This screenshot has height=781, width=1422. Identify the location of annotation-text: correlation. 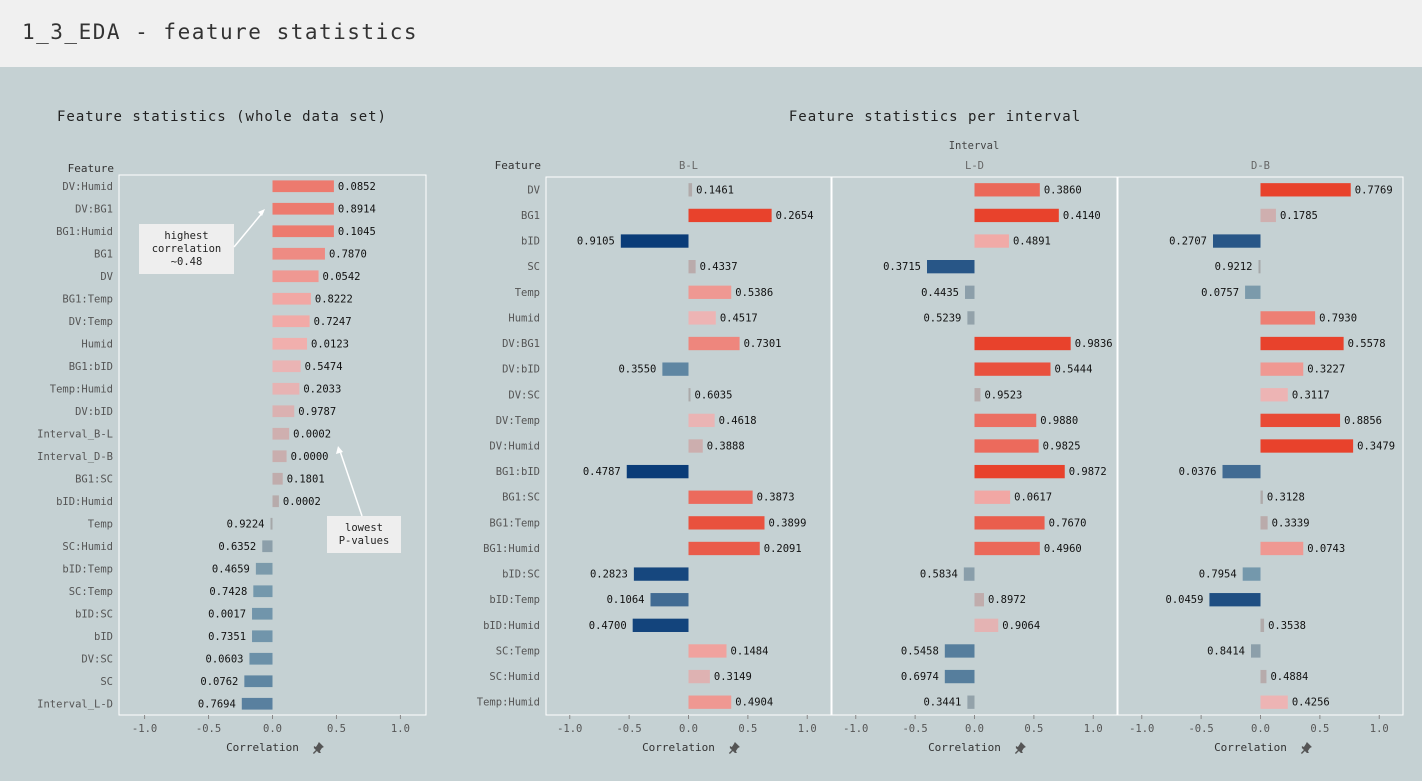
(187, 249).